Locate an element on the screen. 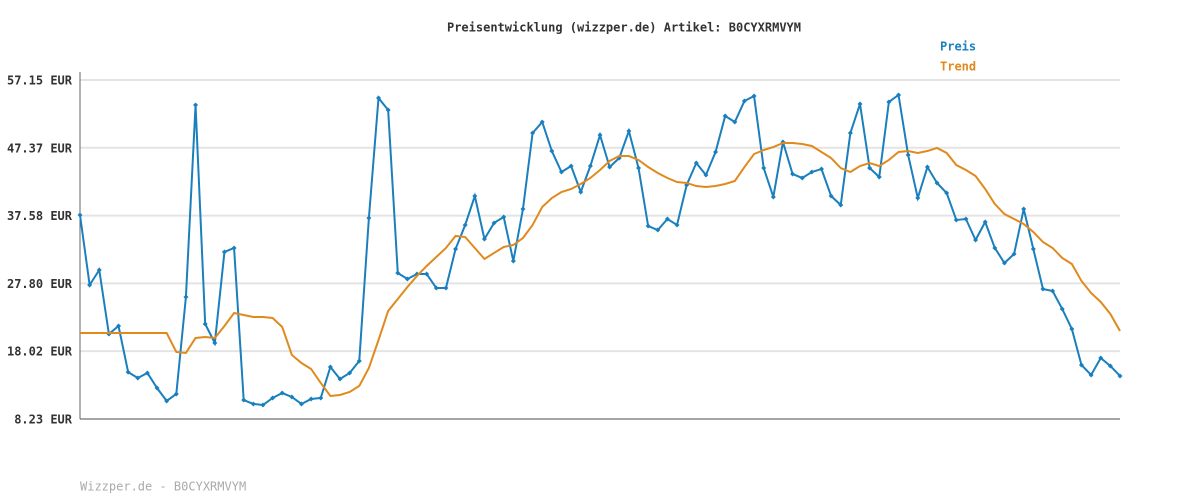 This screenshot has width=1200, height=500. legend-label: Preis is located at coordinates (958, 47).